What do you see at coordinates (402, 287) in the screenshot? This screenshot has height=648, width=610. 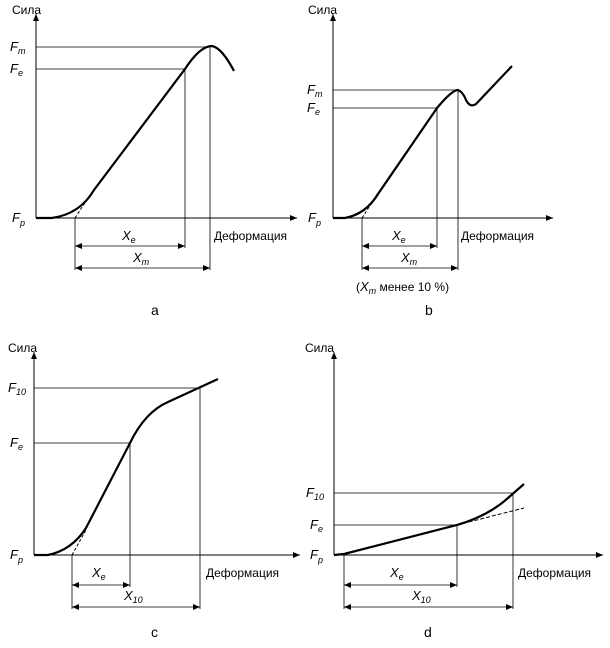 I see `xm-note: (Xm менее 10 %)` at bounding box center [402, 287].